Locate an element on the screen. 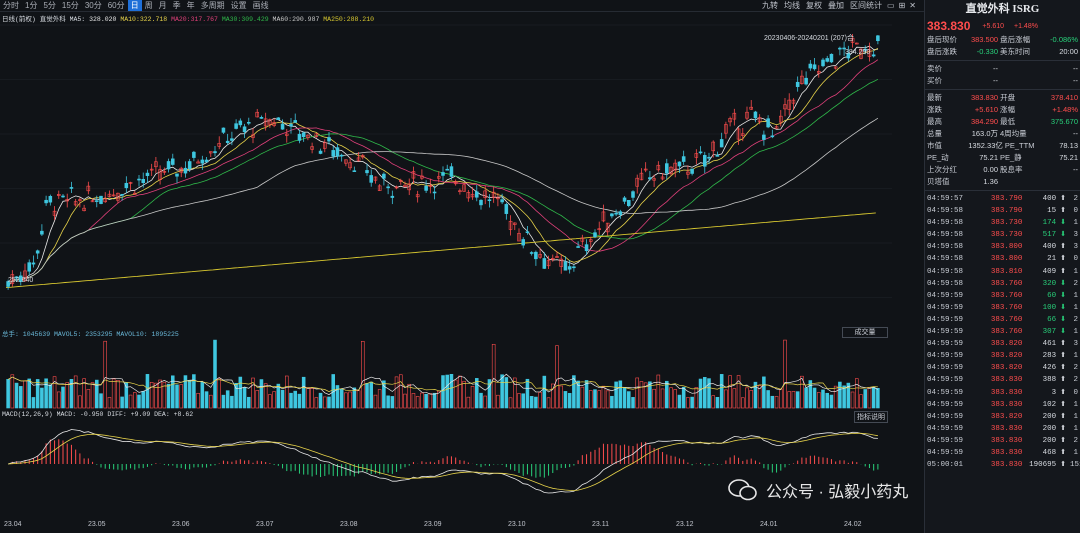 The image size is (1080, 533). ma250-value: 288.210 is located at coordinates (360, 19).